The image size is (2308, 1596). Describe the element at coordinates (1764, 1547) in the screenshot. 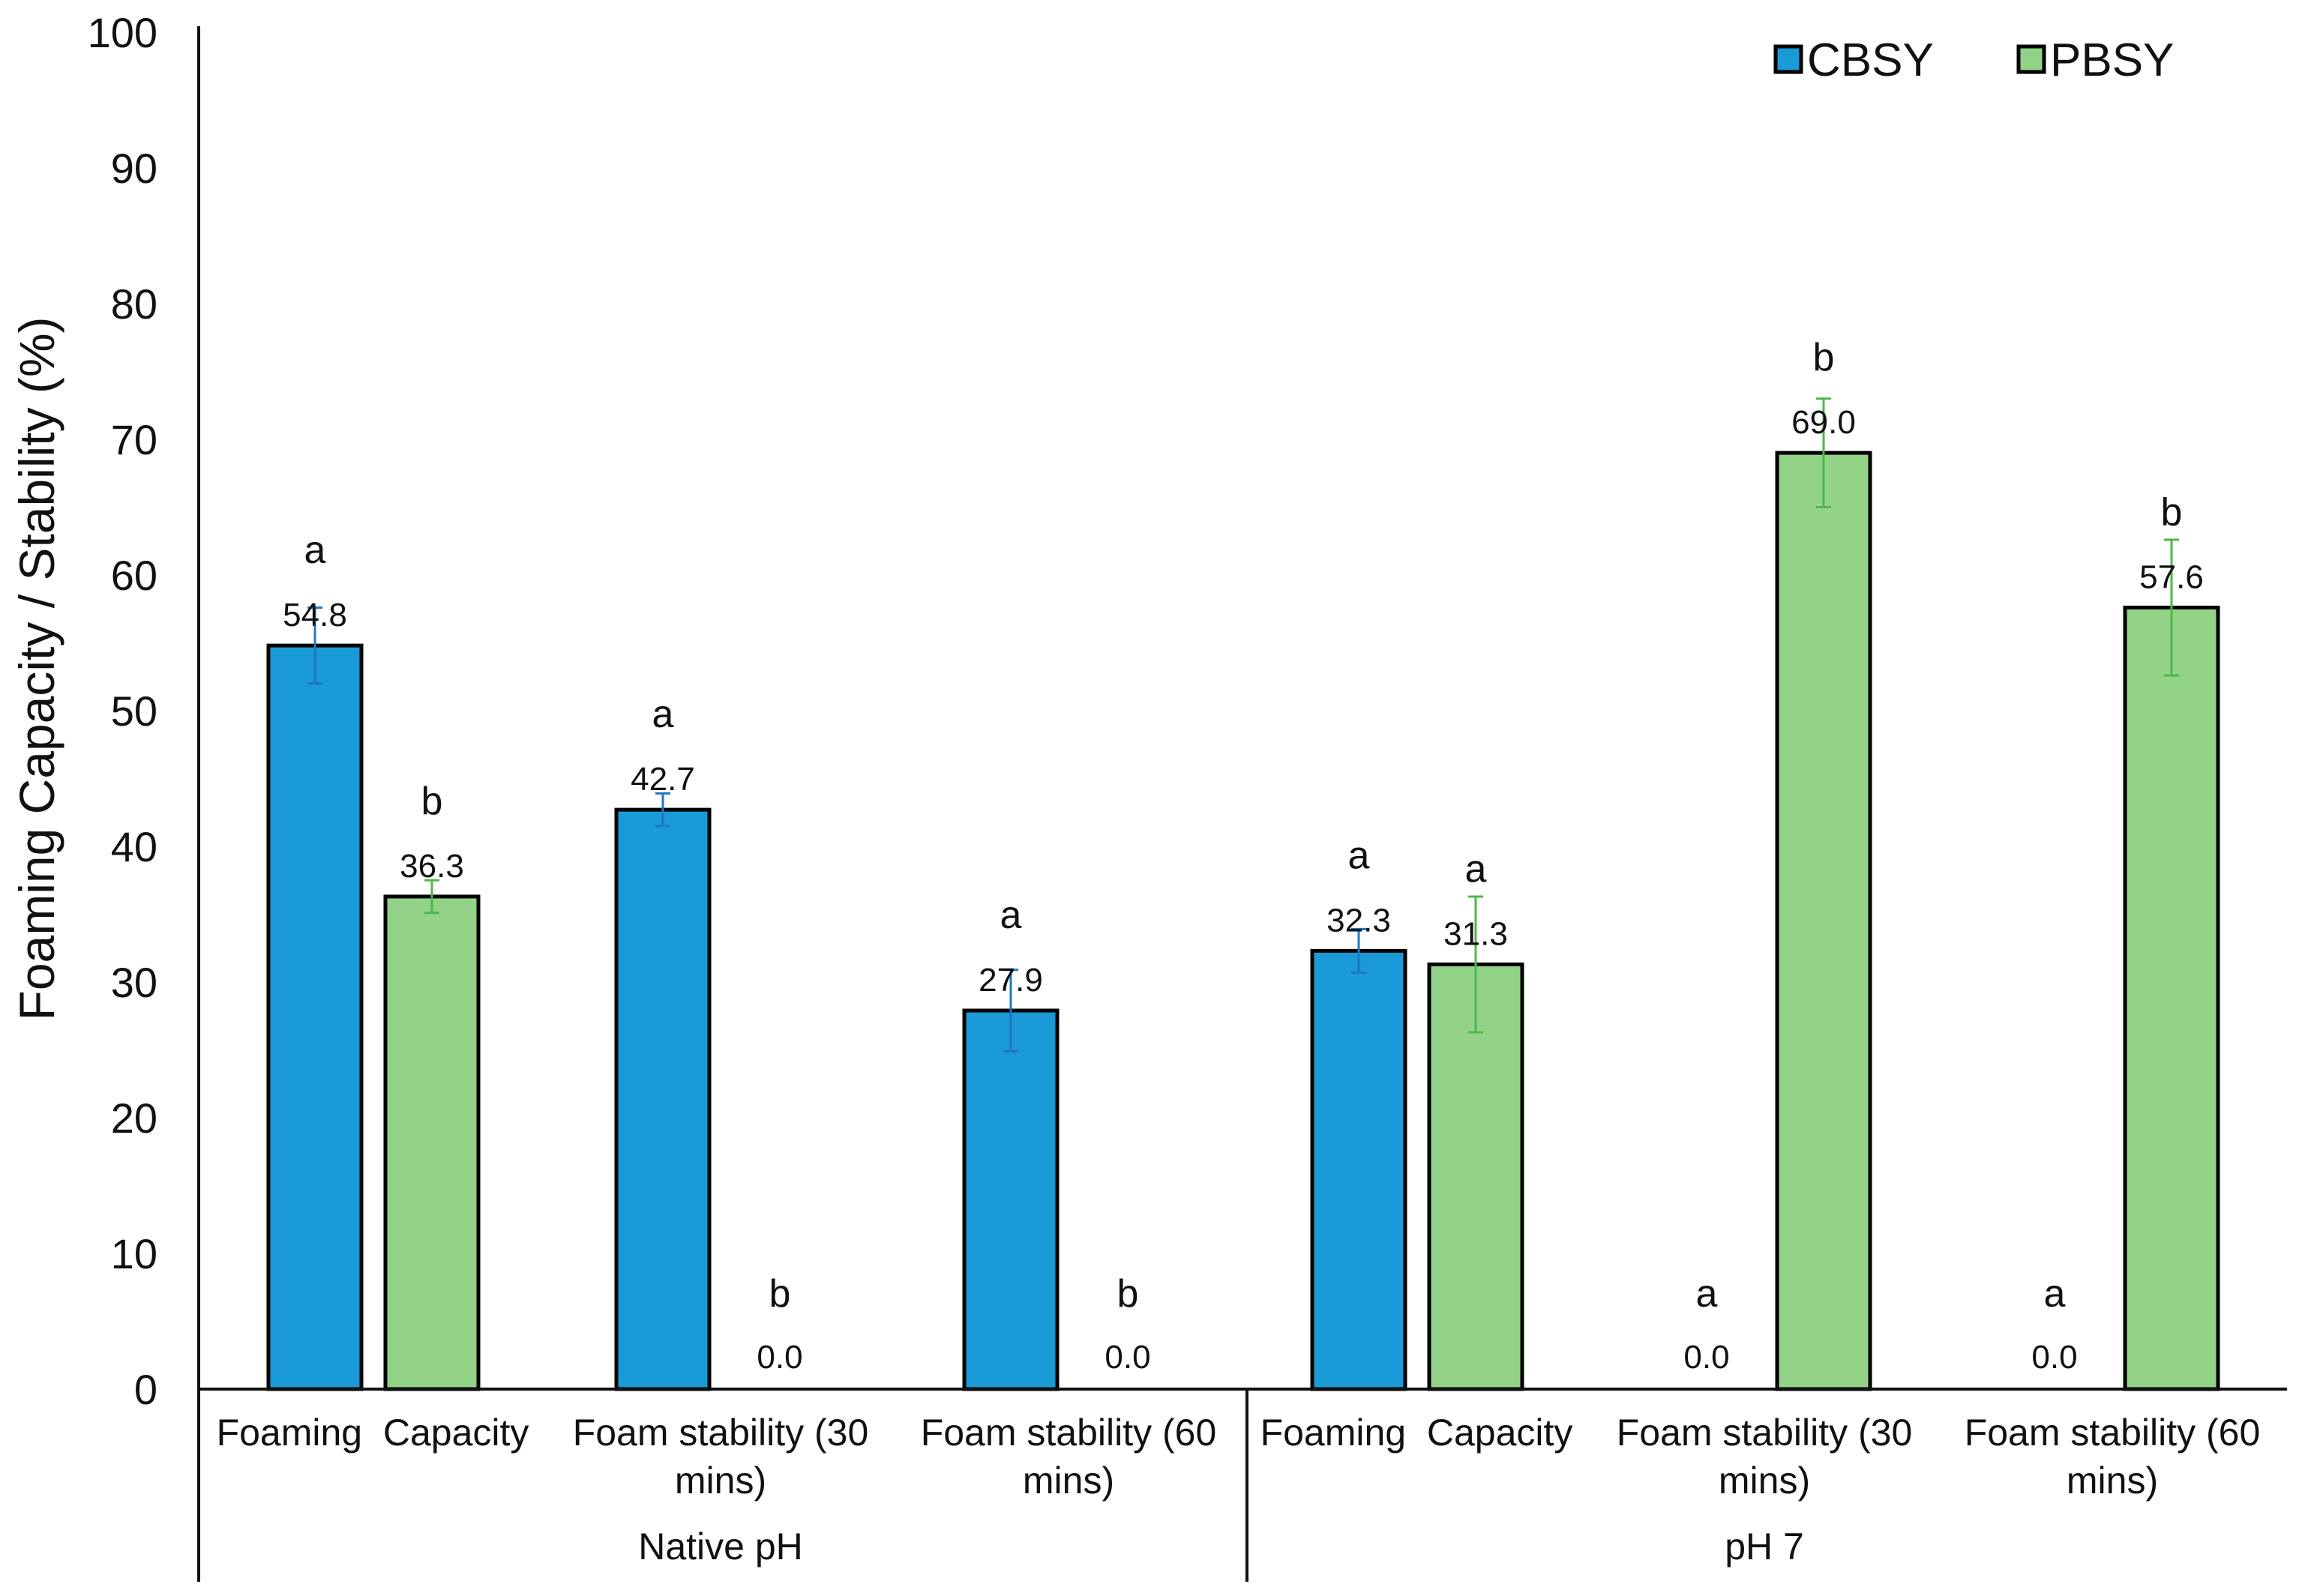

I see `group-label: pH 7` at that location.